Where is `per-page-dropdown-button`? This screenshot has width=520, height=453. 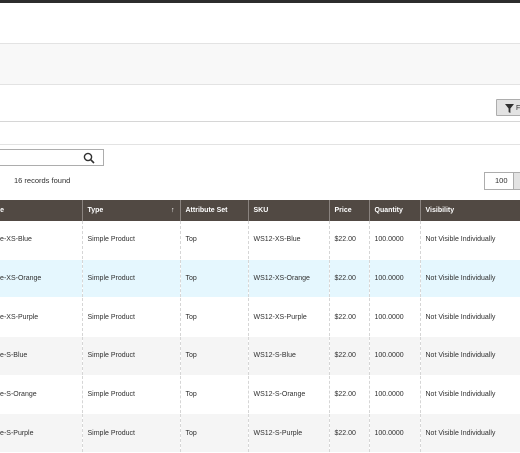 per-page-dropdown-button is located at coordinates (516, 181).